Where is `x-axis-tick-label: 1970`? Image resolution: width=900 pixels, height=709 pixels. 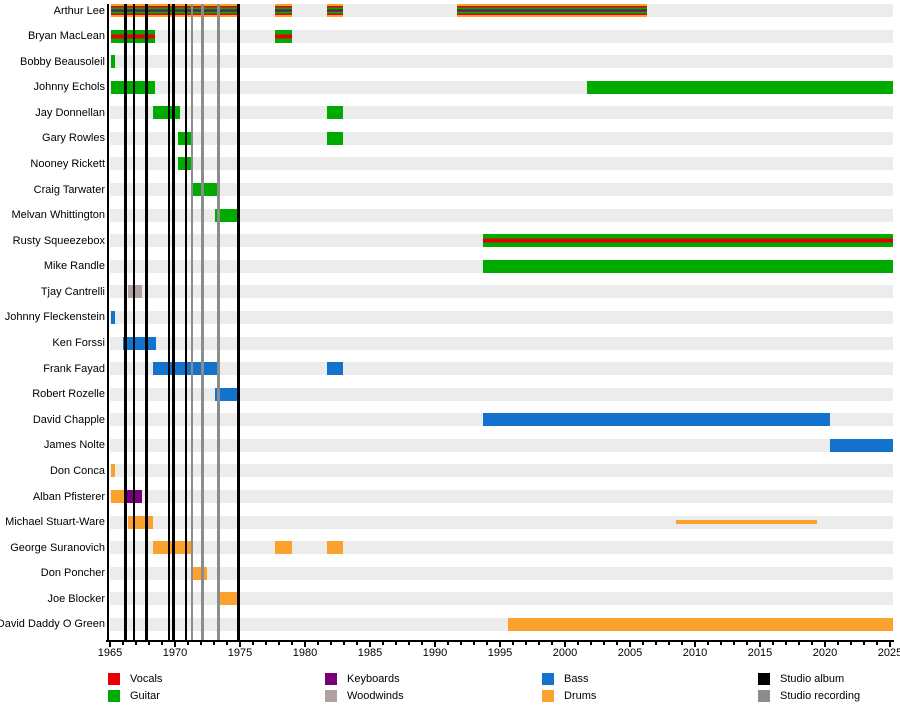
x-axis-tick-label: 1970 is located at coordinates (175, 653).